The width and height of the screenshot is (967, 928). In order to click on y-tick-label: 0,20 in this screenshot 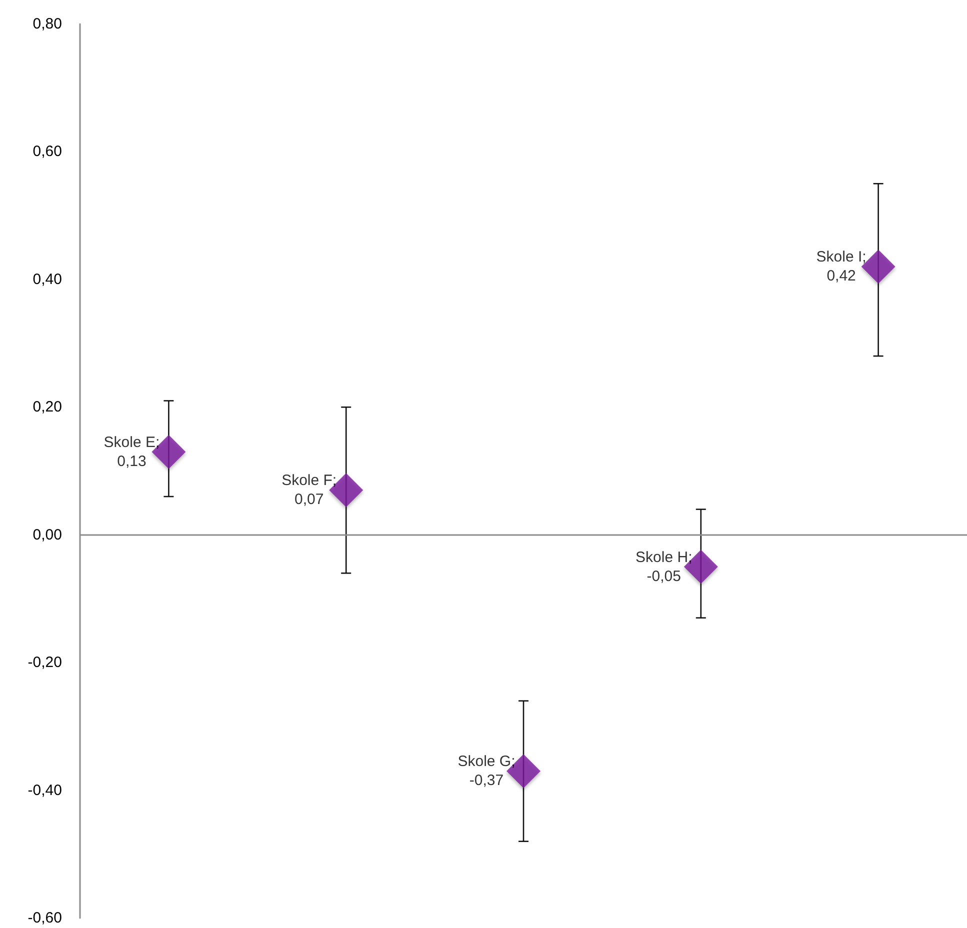, I will do `click(47, 407)`.